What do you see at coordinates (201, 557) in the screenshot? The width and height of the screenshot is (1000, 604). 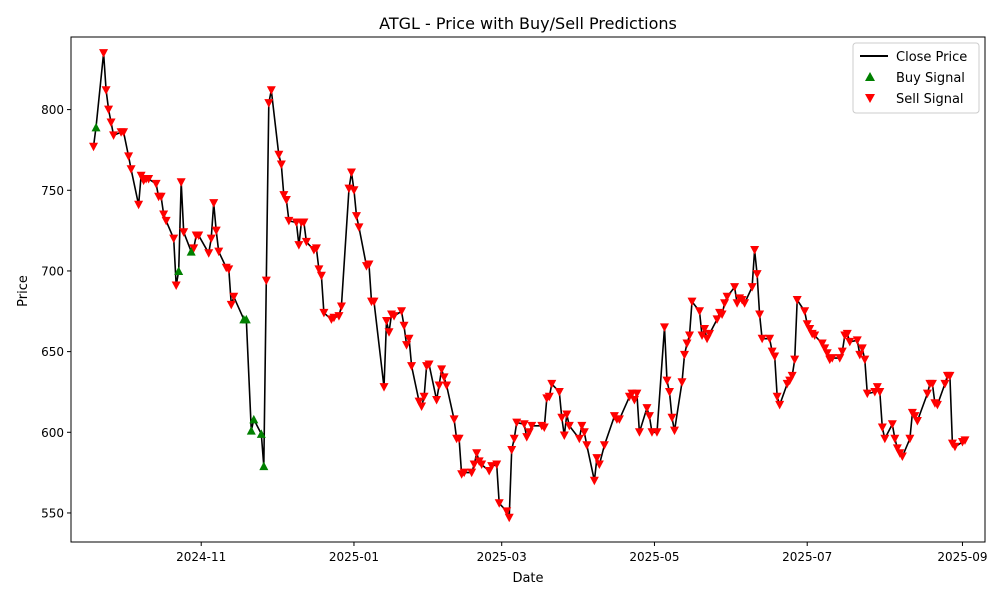 I see `x-tick-label: 2024-11` at bounding box center [201, 557].